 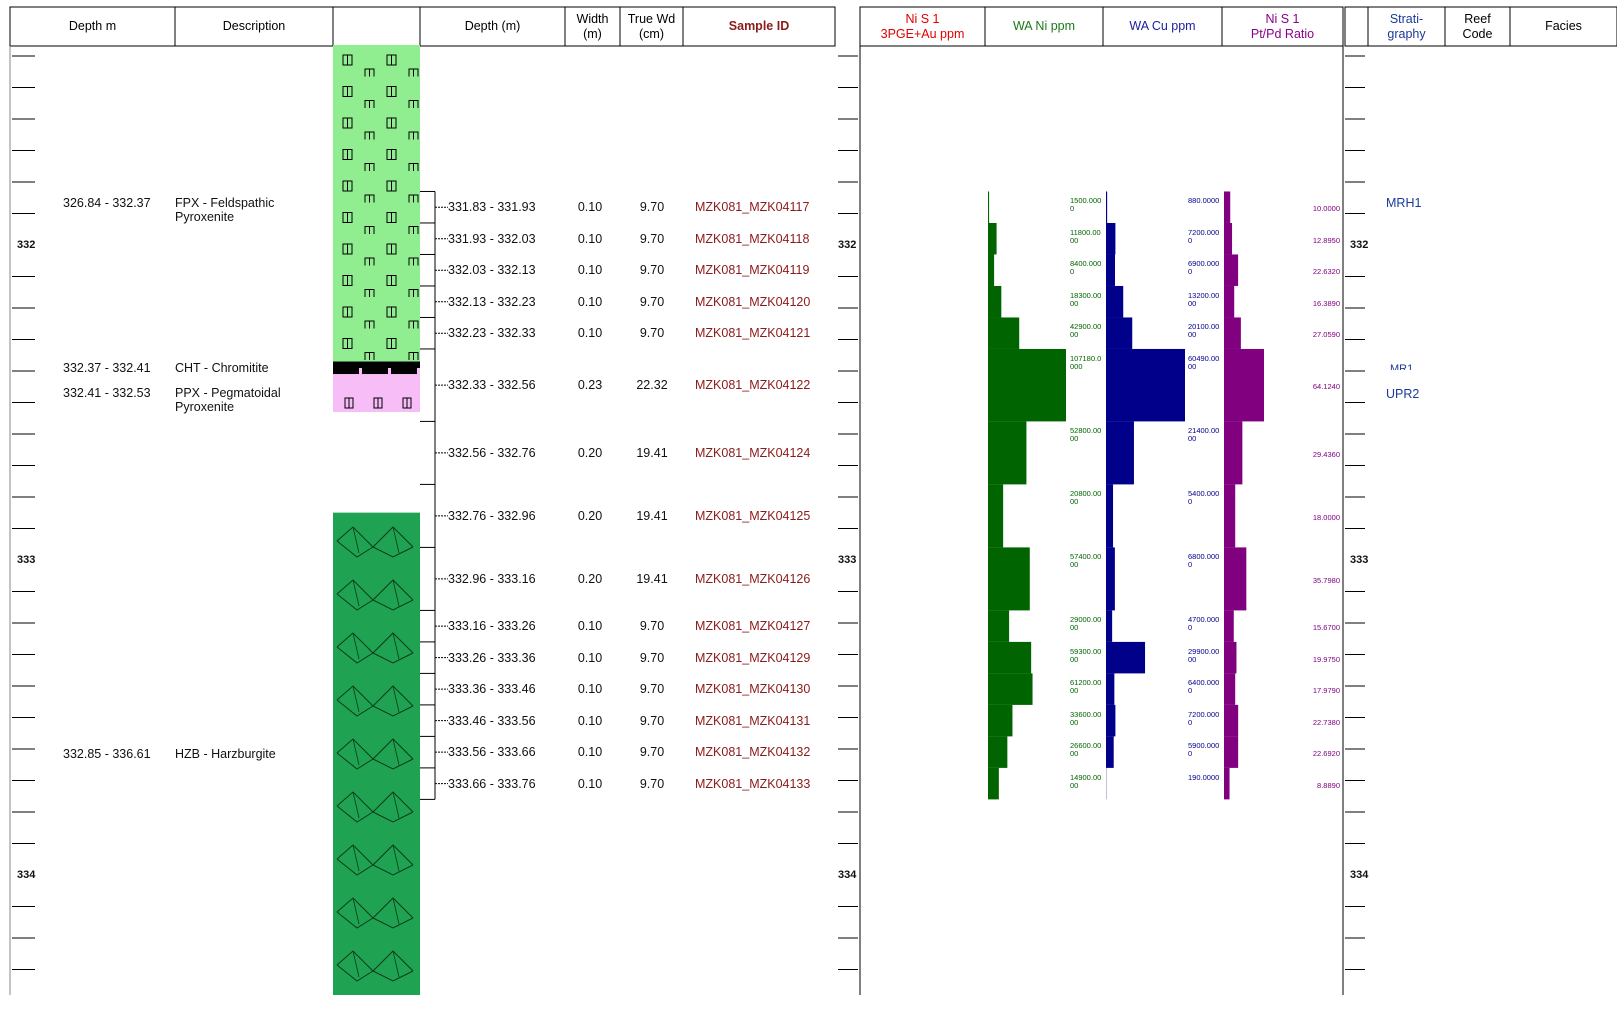 What do you see at coordinates (753, 301) in the screenshot?
I see `sample-id: MZK081_MZK04120` at bounding box center [753, 301].